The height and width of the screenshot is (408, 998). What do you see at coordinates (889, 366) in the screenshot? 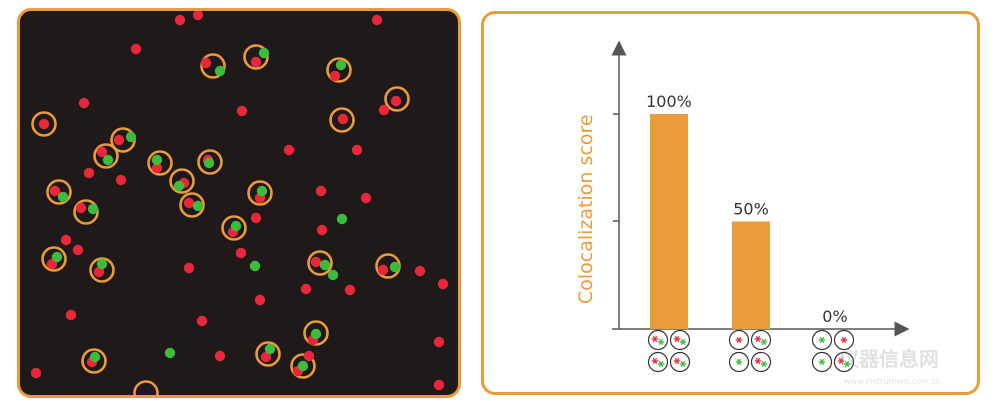
I see `watermark-icon: 仪器信息网 www.instrument.com.cn` at bounding box center [889, 366].